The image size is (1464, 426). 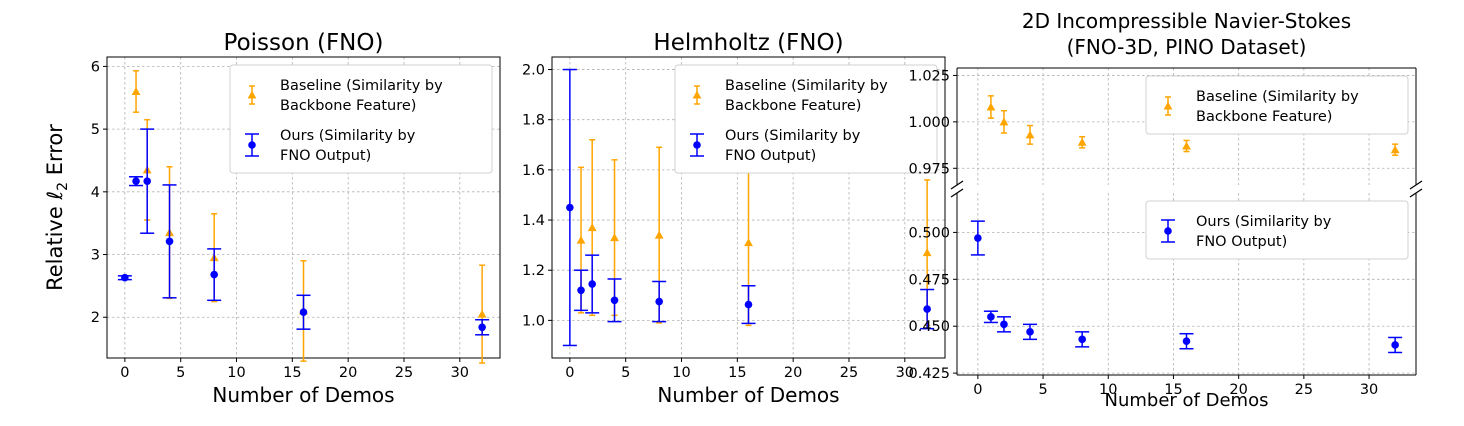 I want to click on chart-title: 2D Incompressible Navier-Stokes, so click(x=1186, y=21).